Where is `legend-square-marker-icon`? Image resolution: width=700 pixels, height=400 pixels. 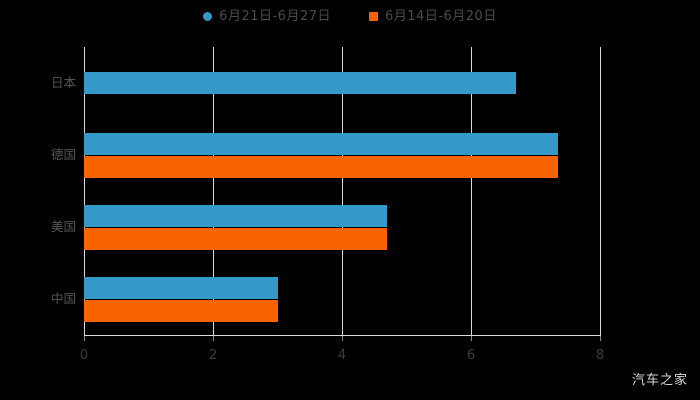 legend-square-marker-icon is located at coordinates (373, 16).